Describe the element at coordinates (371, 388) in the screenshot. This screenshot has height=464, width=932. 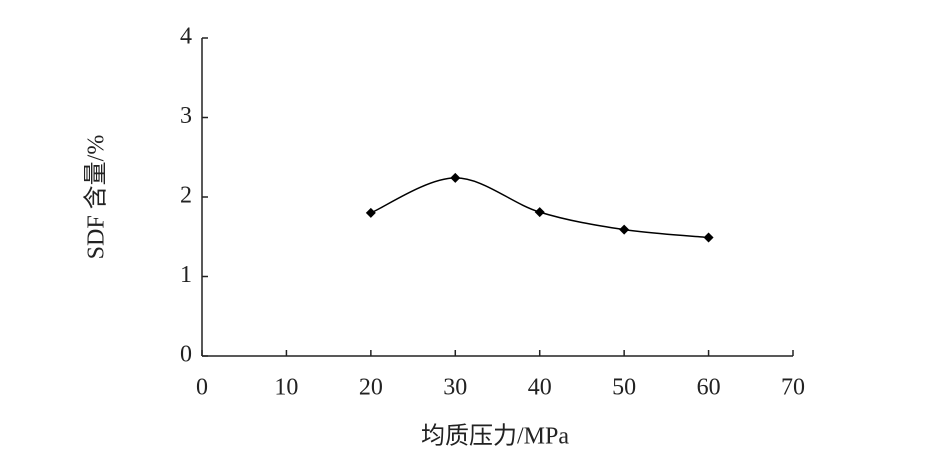
I see `x-tick-label: 20` at that location.